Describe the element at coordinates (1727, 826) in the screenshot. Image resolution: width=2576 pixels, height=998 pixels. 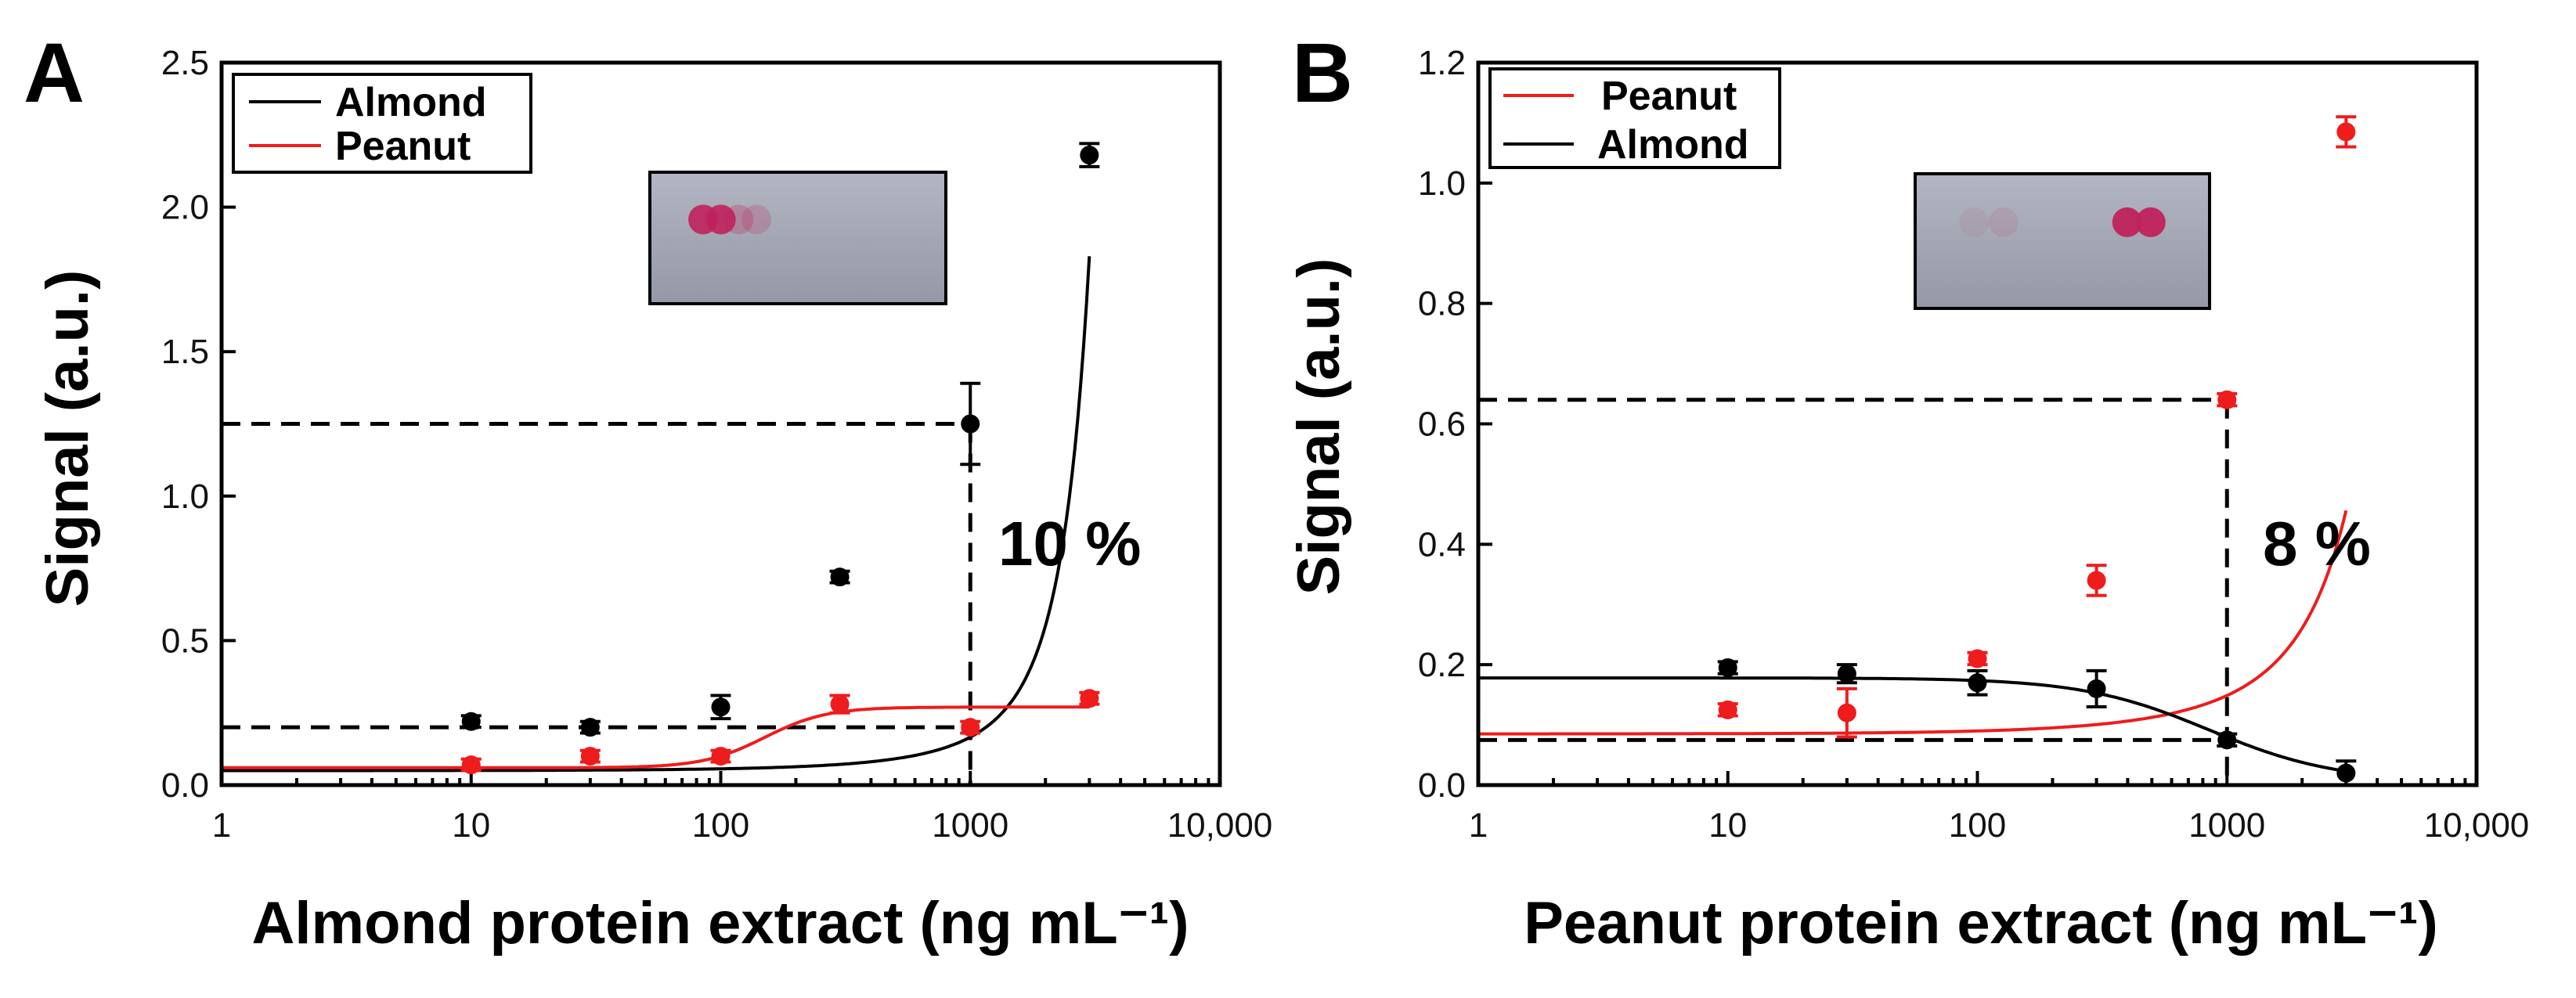
I see `panel-b-x-tick-label: 10` at that location.